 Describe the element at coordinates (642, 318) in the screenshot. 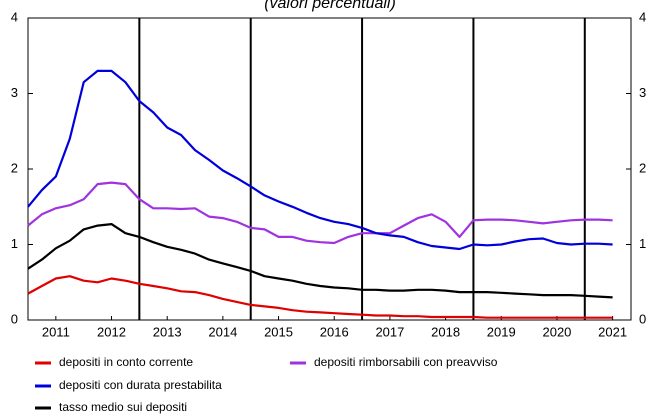

I see `y2-tick-label: 0` at that location.